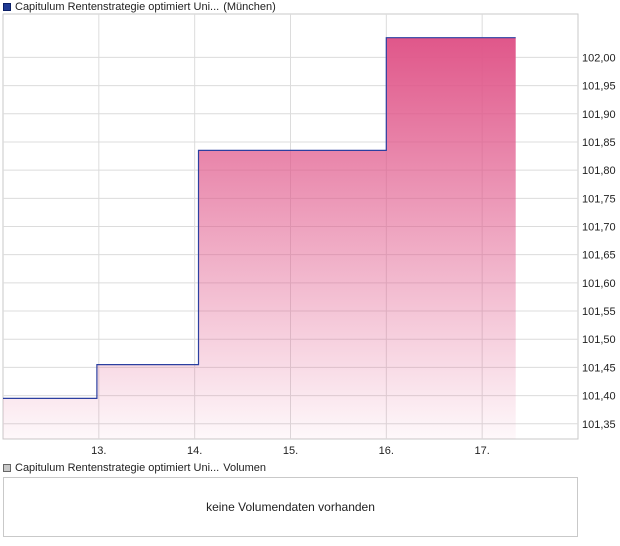  I want to click on volume-empty-message: keine Volumendaten vorhanden, so click(290, 507).